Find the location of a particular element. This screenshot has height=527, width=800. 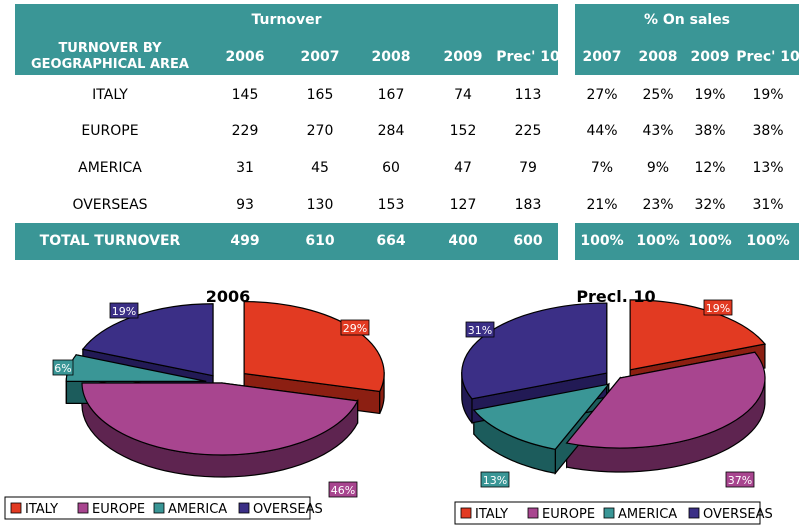

pct-cell: 9% is located at coordinates (658, 168).